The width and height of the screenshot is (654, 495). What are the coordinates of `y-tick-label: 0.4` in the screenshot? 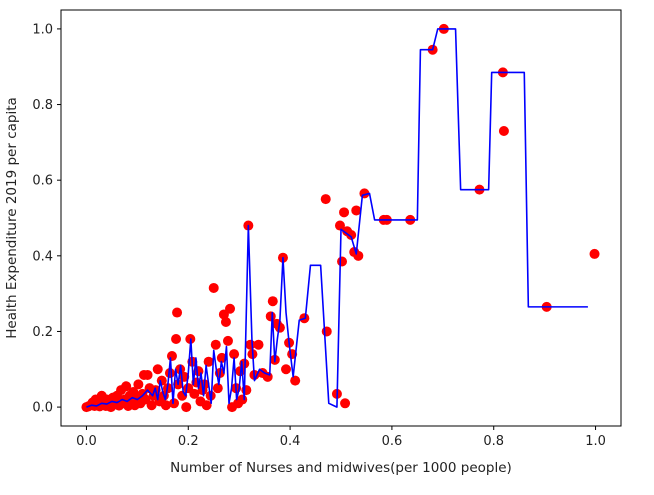 It's located at (42, 256).